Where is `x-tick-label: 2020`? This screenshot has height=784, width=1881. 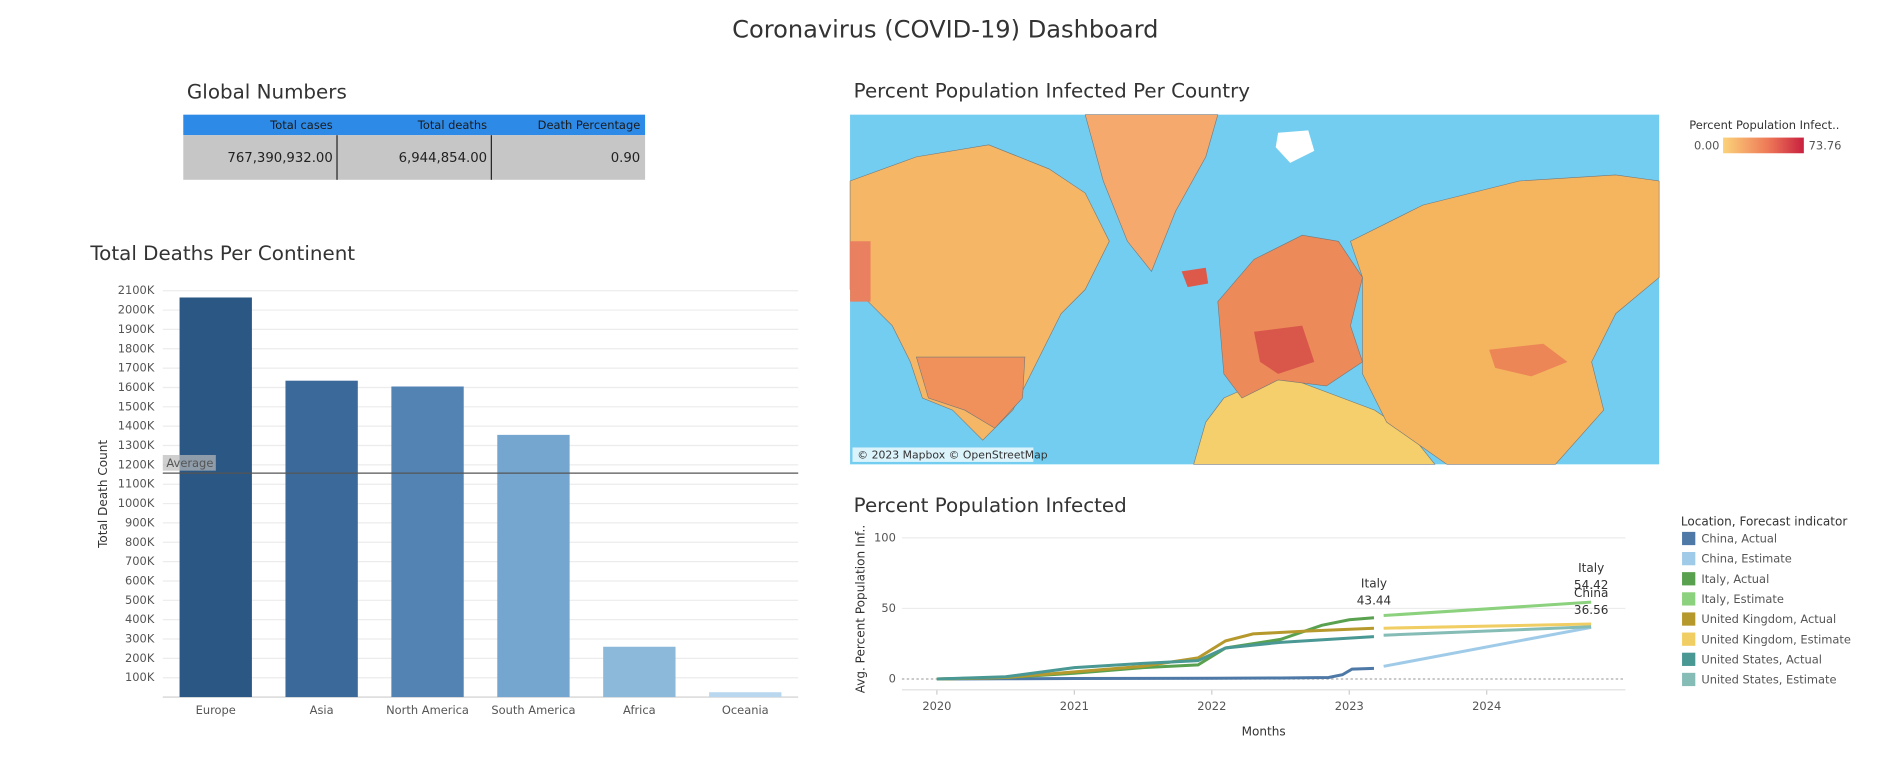
x-tick-label: 2020 is located at coordinates (936, 706).